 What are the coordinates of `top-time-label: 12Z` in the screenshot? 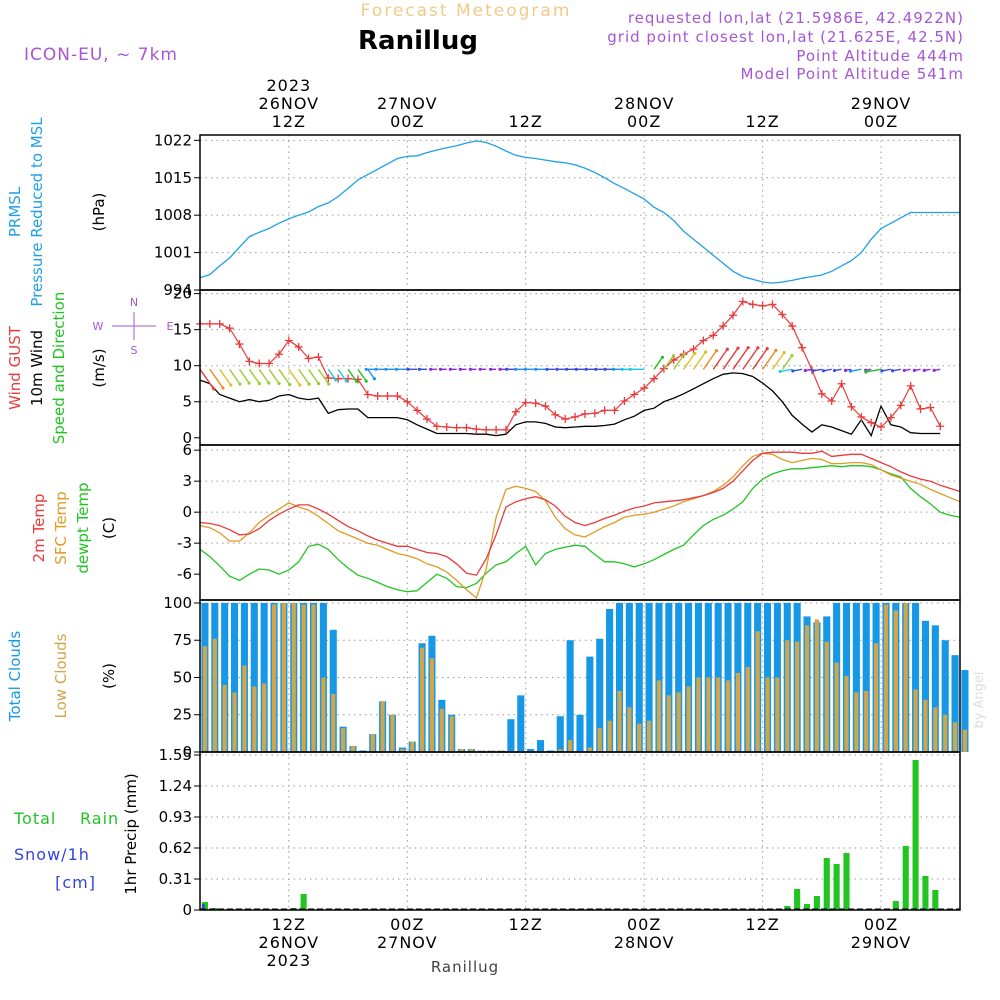 It's located at (289, 121).